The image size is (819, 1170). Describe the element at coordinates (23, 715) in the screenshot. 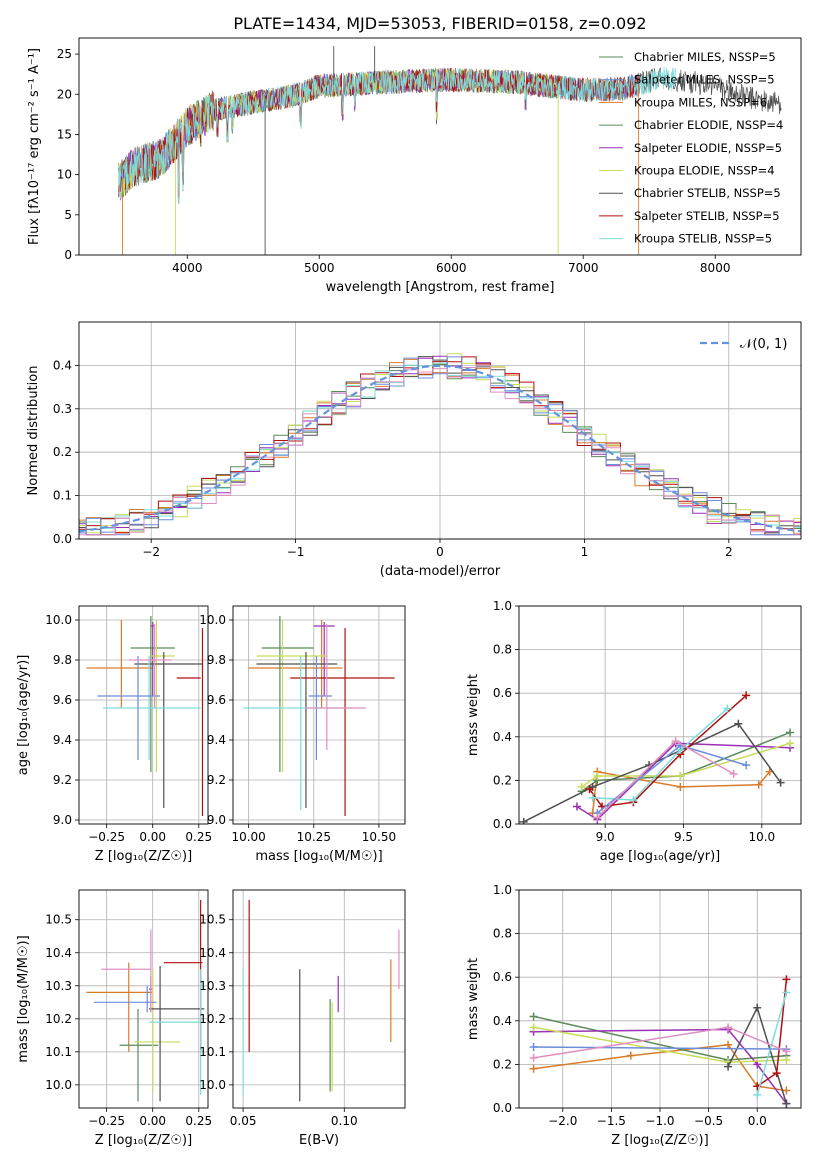

I see `y-axis-label: age [log₁₀(age/yr)]` at that location.